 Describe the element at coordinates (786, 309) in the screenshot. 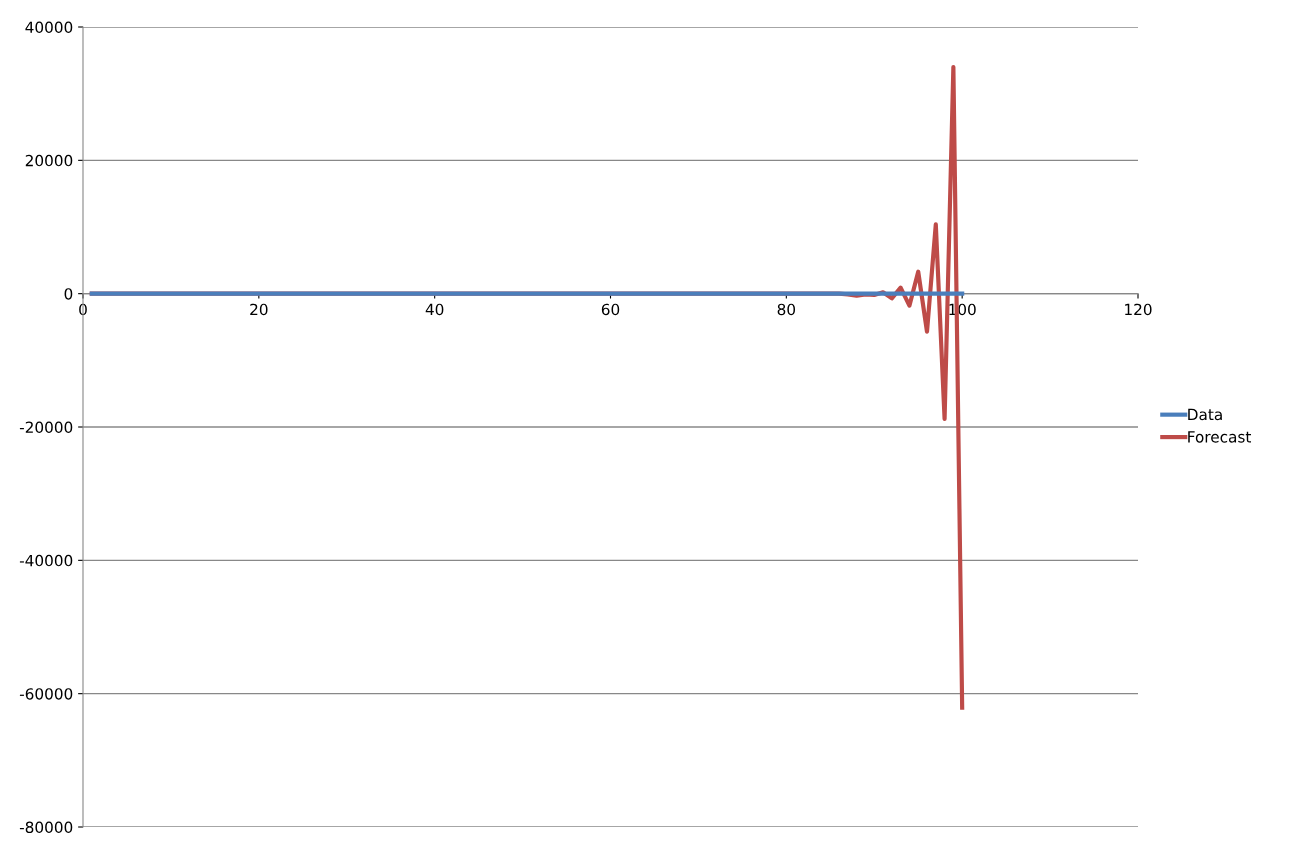

I see `x-tick-label: 80` at that location.